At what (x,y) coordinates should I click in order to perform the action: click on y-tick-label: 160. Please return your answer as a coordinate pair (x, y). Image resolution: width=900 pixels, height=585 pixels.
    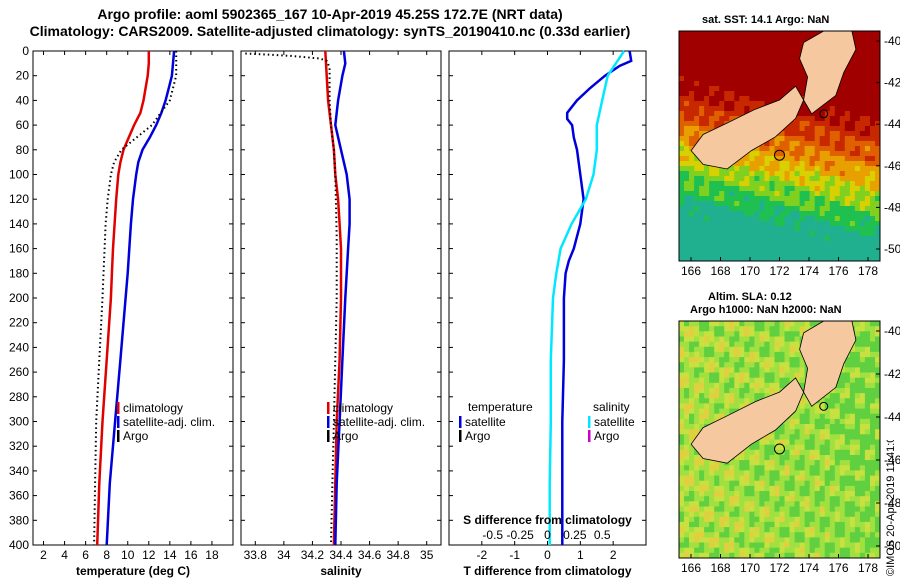
    Looking at the image, I should click on (19, 249).